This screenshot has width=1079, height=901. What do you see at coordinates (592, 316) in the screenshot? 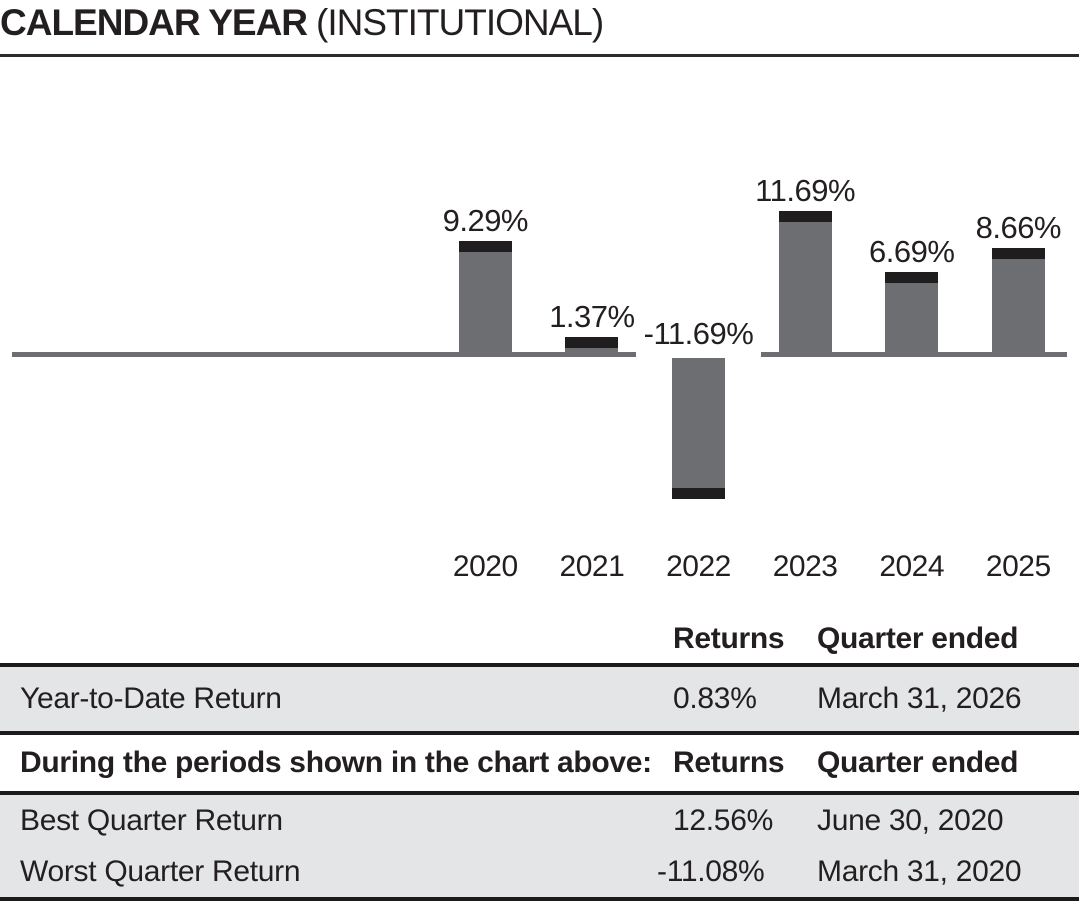
I see `bar-value-label-2021: 1.37%` at bounding box center [592, 316].